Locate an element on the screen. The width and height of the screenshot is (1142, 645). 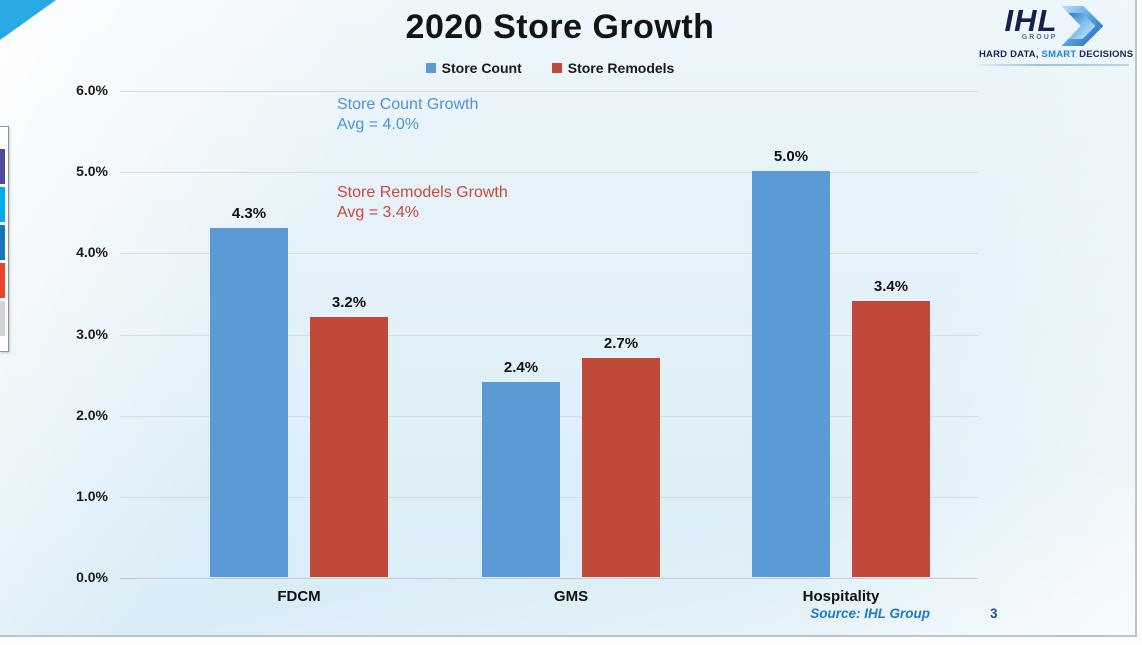
bar-value-label: 3.2% is located at coordinates (349, 302).